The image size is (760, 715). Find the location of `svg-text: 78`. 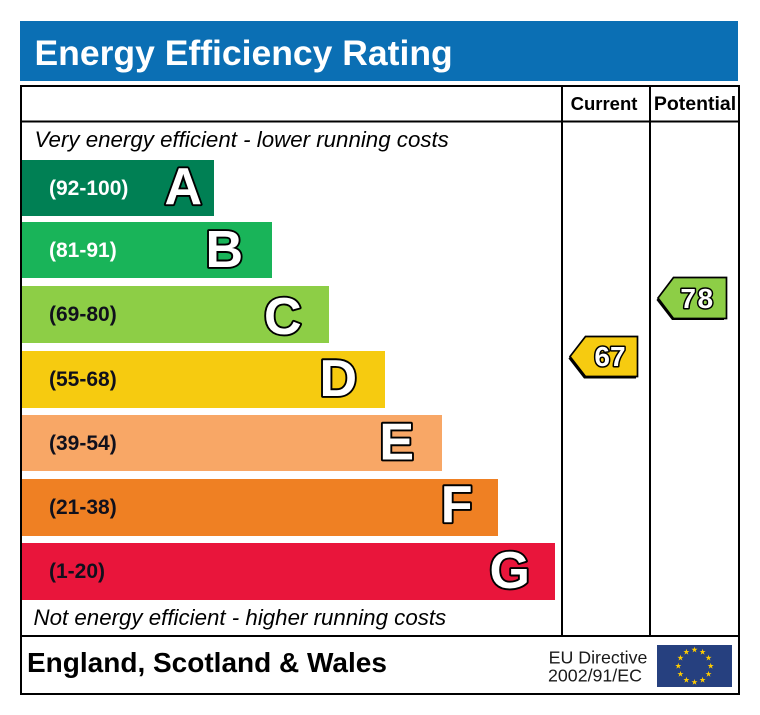

svg-text: 78 is located at coordinates (697, 298).